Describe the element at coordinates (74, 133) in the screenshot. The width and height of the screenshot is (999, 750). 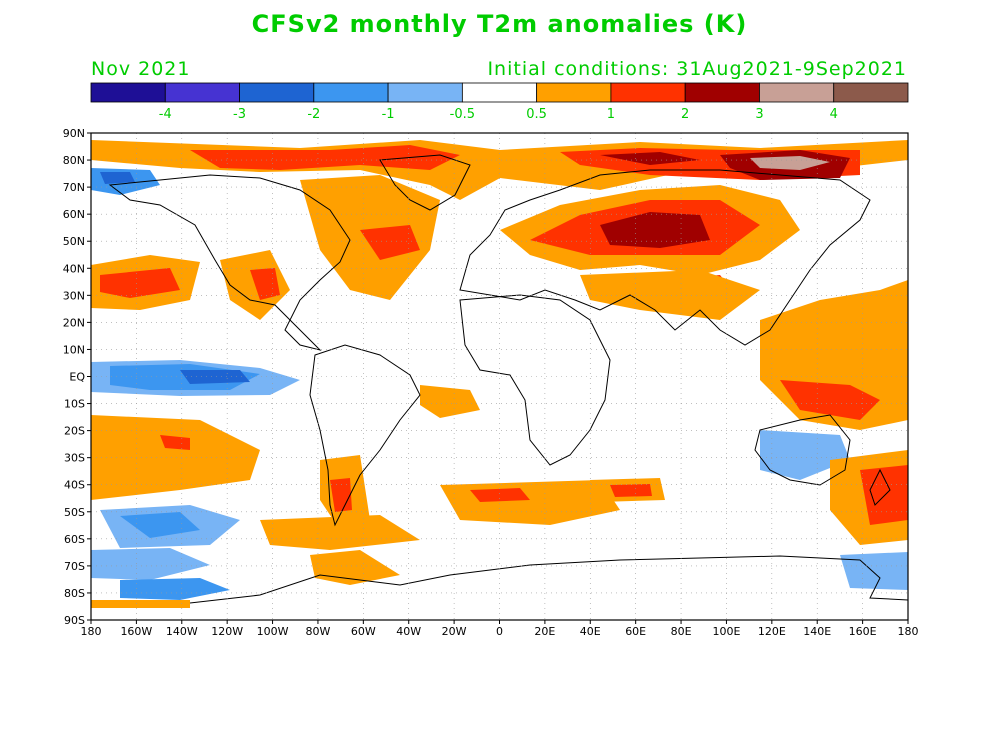
I see `lat-label: 90N` at that location.